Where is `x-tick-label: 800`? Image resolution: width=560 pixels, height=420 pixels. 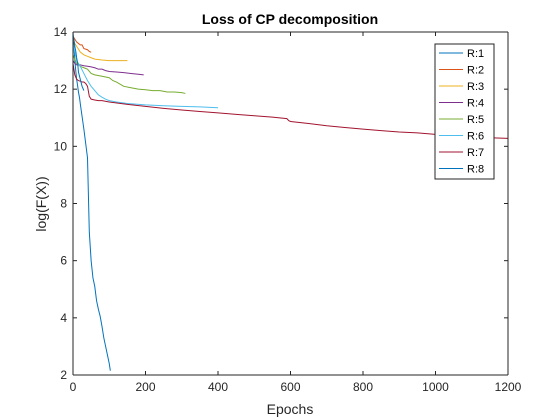
x-tick-label: 800 is located at coordinates (363, 387).